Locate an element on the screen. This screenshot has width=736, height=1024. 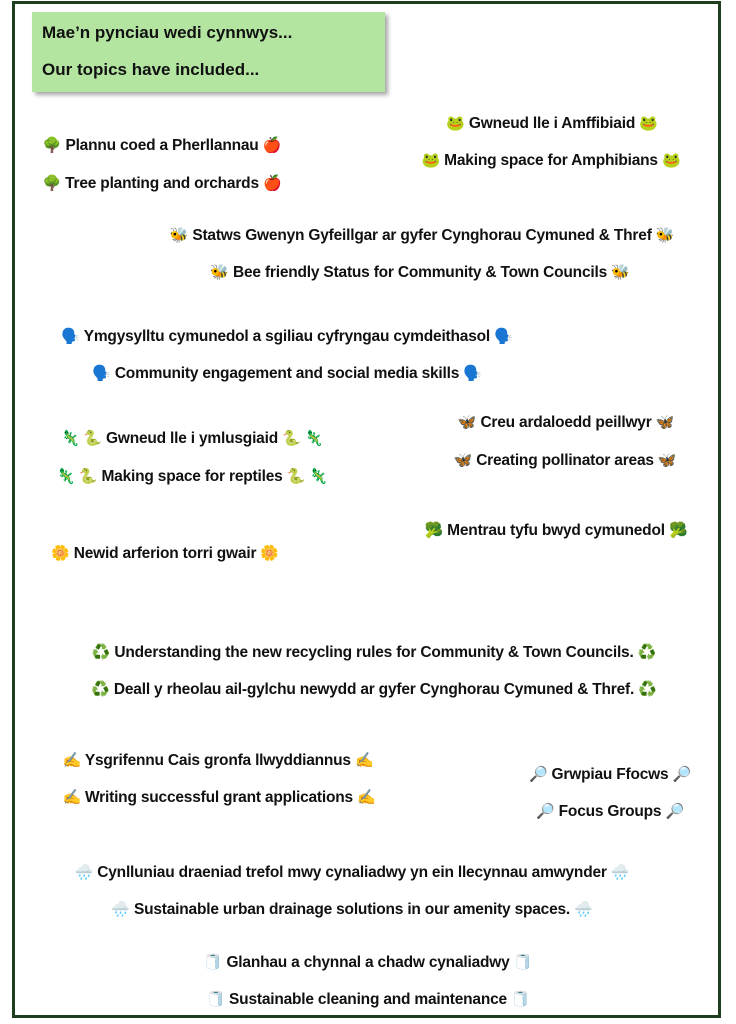
topic-text: Gwneud lle i ymlusgiaid is located at coordinates (192, 438).